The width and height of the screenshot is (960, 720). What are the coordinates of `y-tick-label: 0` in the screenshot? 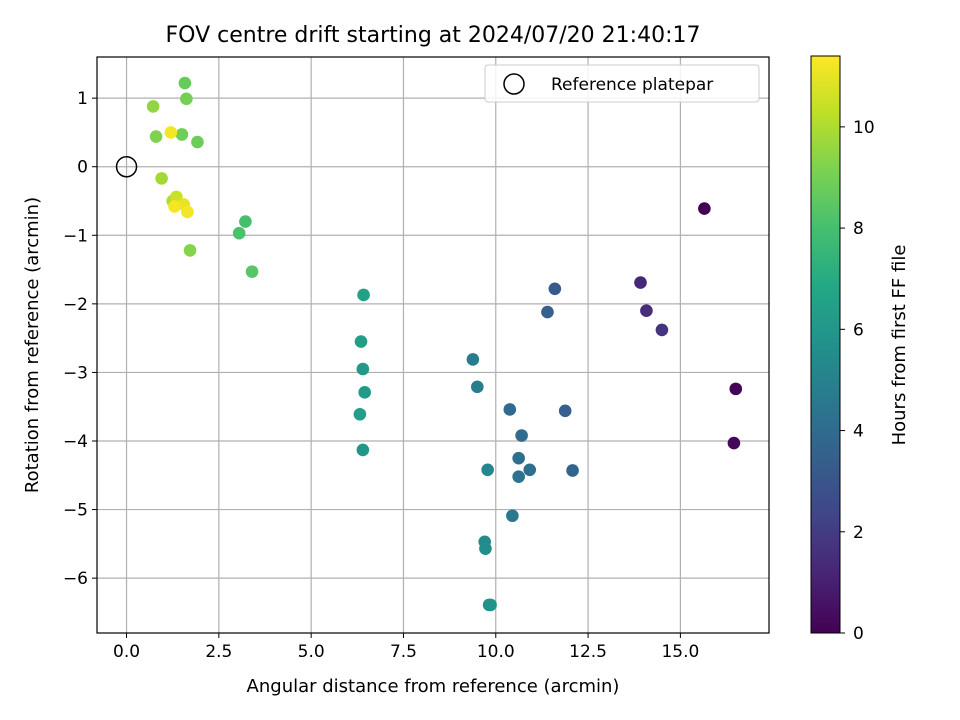 It's located at (82, 168).